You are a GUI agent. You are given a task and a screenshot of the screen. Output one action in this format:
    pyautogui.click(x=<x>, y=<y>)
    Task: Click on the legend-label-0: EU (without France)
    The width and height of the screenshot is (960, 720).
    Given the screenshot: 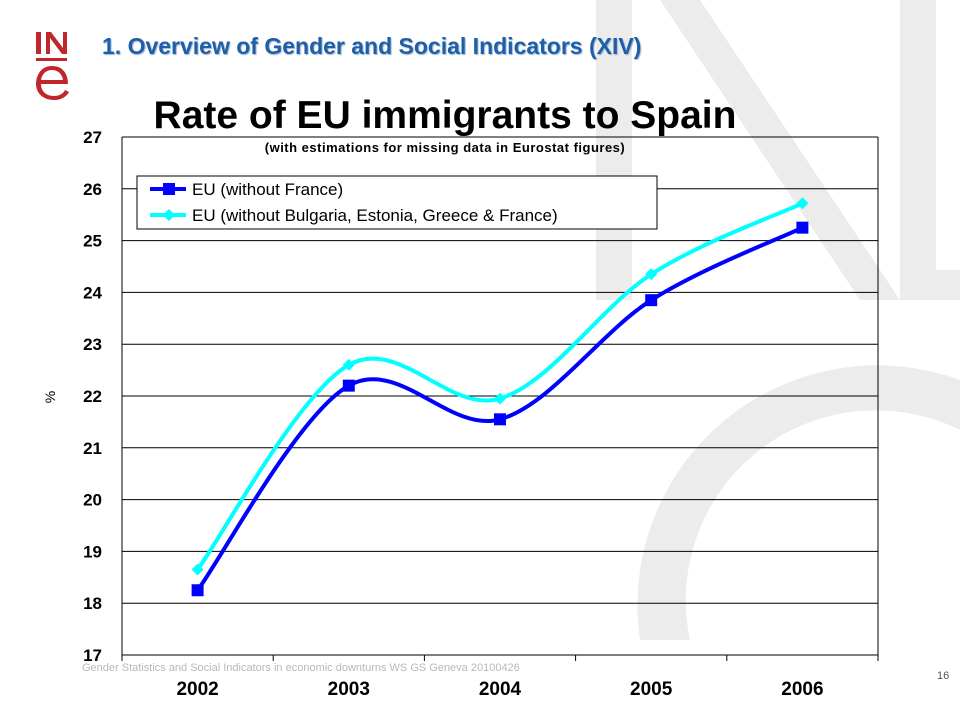 What is the action you would take?
    pyautogui.click(x=267, y=189)
    